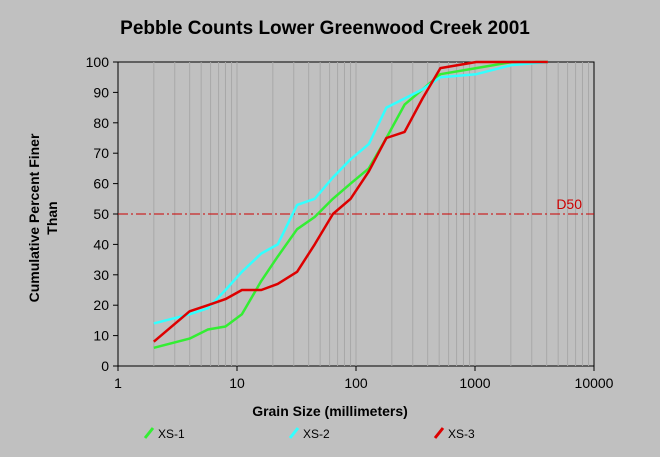 This screenshot has height=457, width=660. Describe the element at coordinates (43, 217) in the screenshot. I see `y-axis-title: Cumulative Percent Finer Than` at that location.